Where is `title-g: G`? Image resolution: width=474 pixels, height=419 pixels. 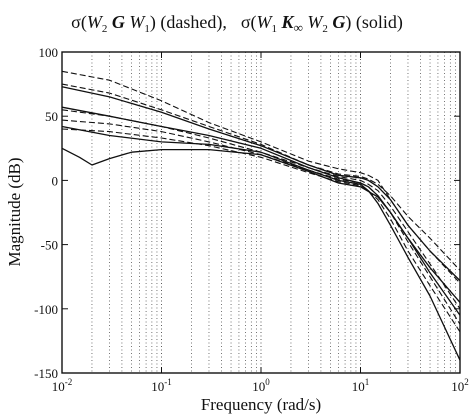 title-g: G is located at coordinates (118, 22).